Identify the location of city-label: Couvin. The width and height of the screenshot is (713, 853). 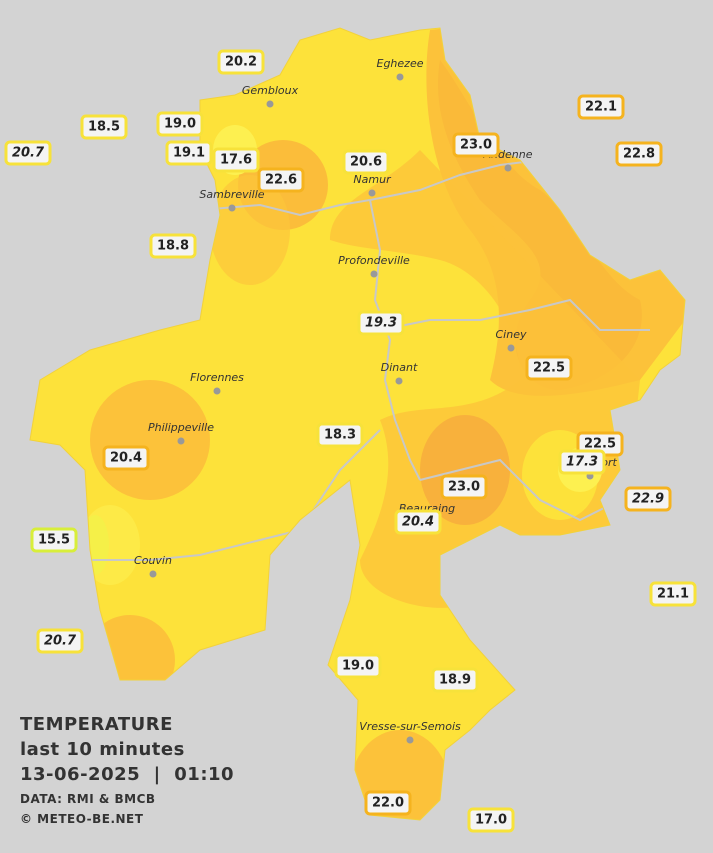
(153, 560).